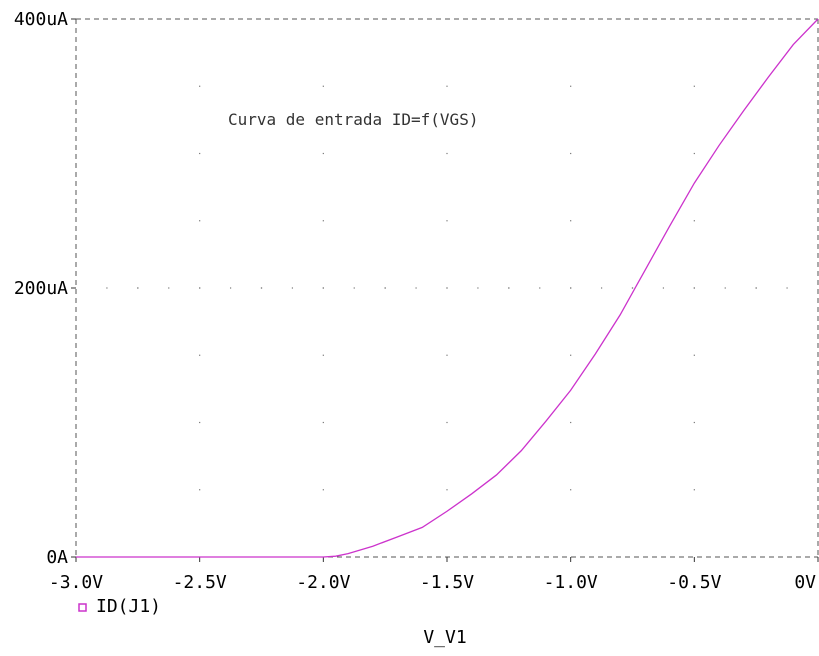  I want to click on x-tick-label: -1.0V, so click(571, 582).